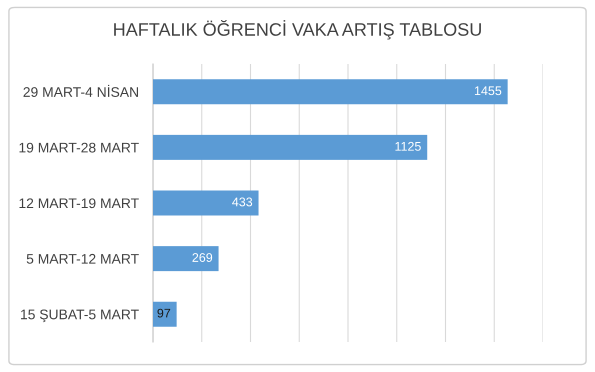  What do you see at coordinates (488, 91) in the screenshot?
I see `data-label: 1455` at bounding box center [488, 91].